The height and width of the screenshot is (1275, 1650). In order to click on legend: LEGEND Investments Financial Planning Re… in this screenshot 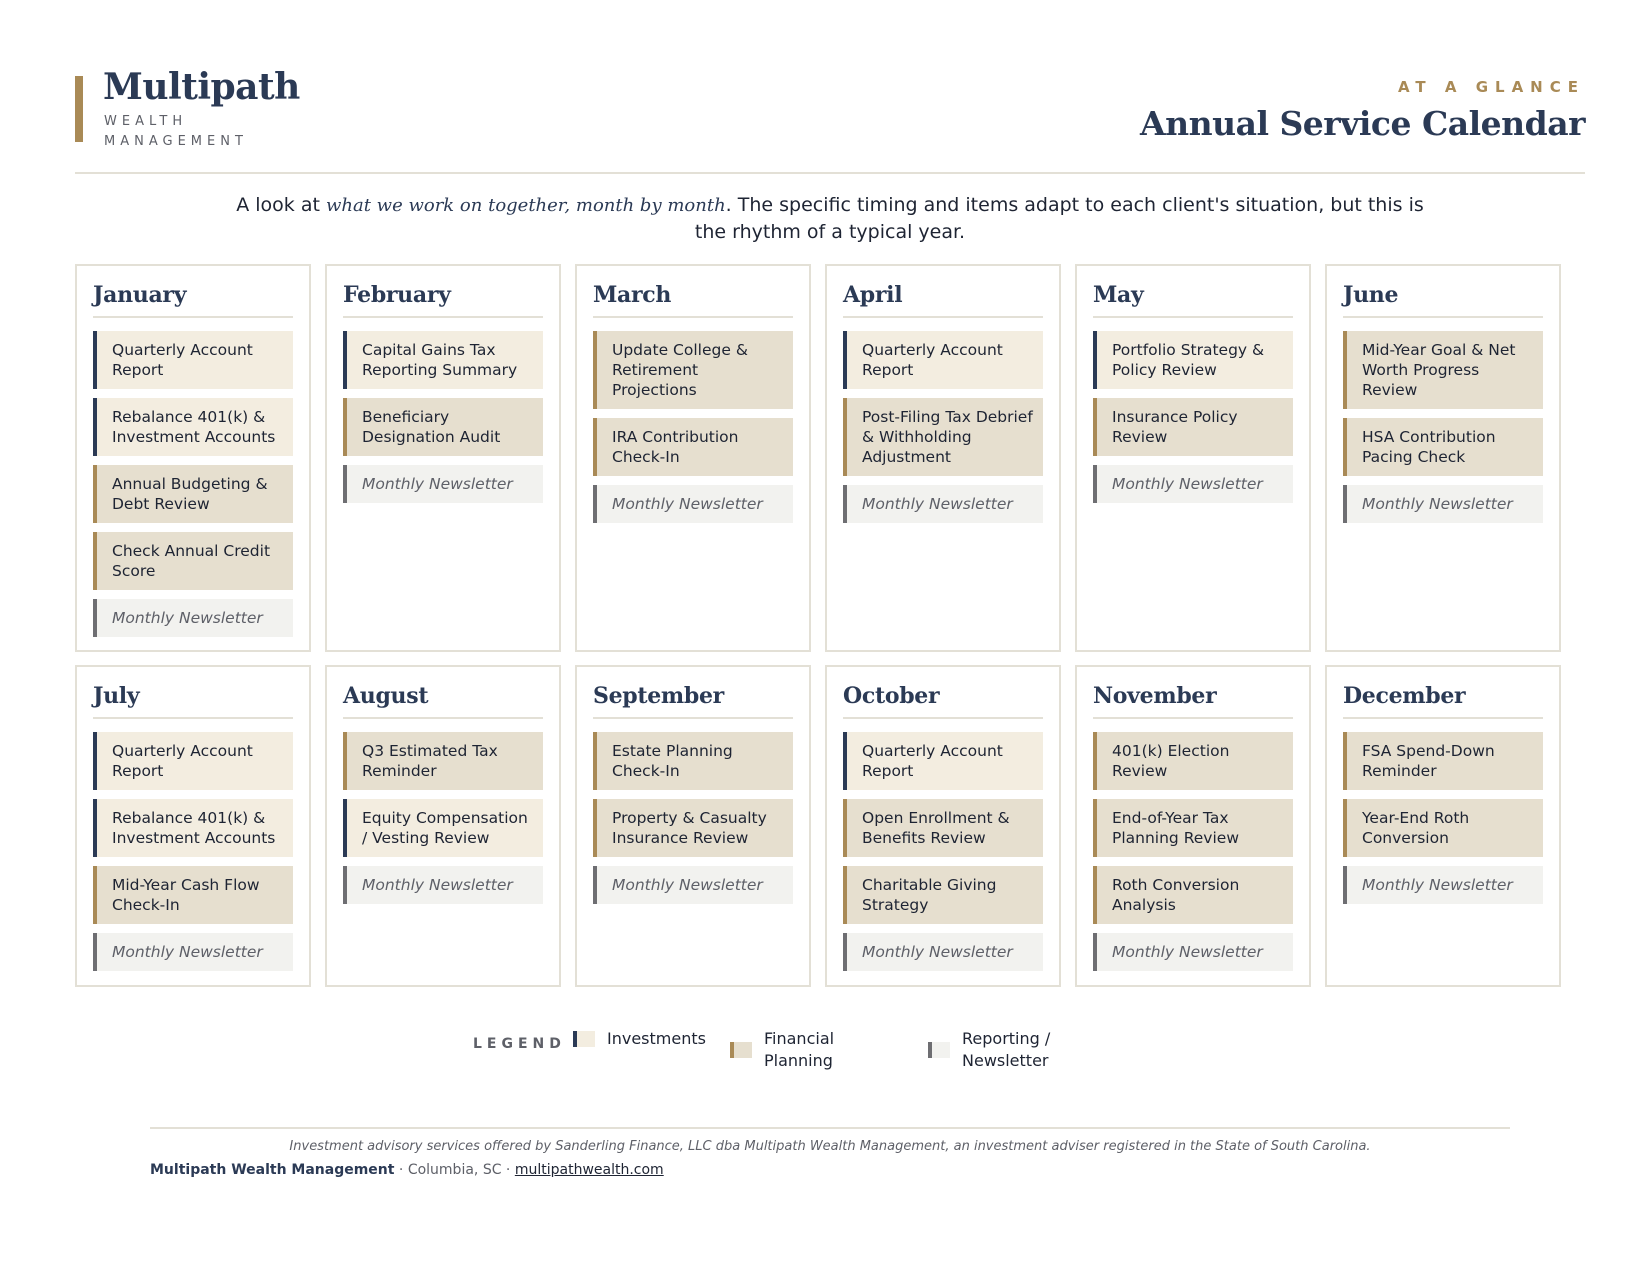, I will do `click(830, 1049)`.